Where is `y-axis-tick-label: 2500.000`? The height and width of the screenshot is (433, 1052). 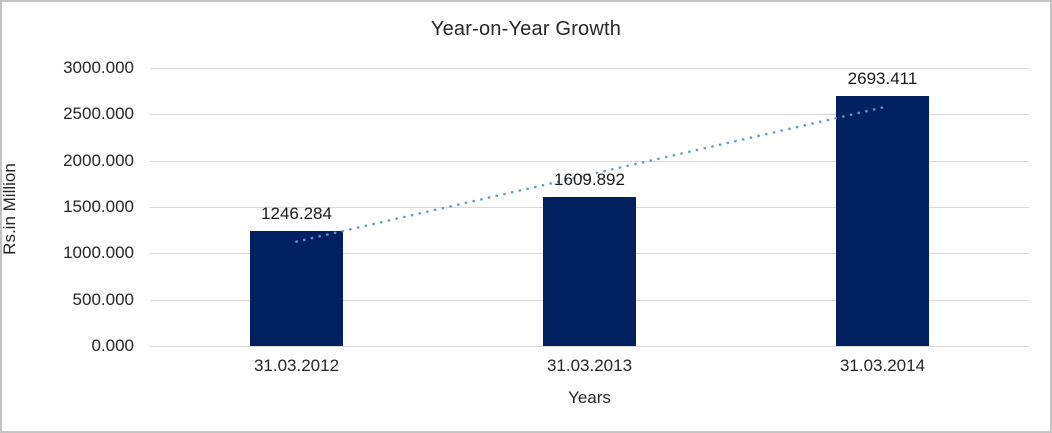 y-axis-tick-label: 2500.000 is located at coordinates (98, 114).